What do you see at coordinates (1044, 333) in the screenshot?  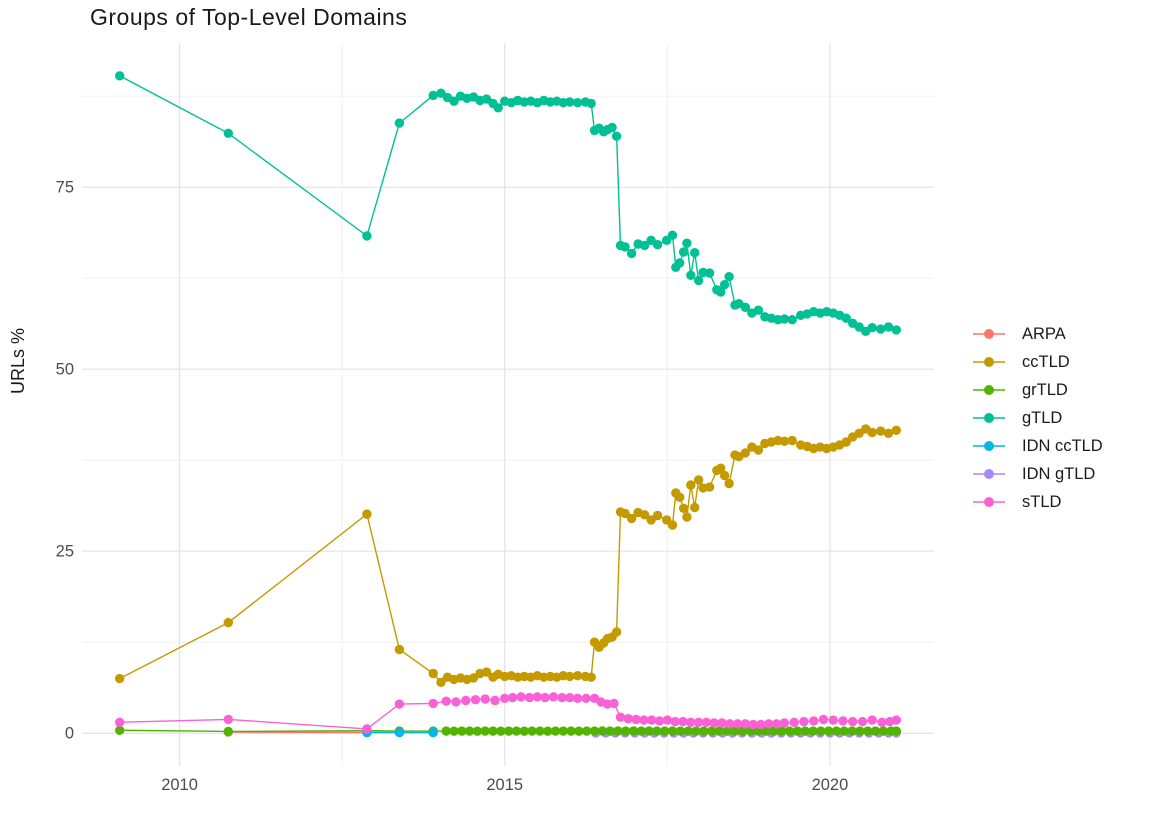 I see `legend-label: ARPA` at bounding box center [1044, 333].